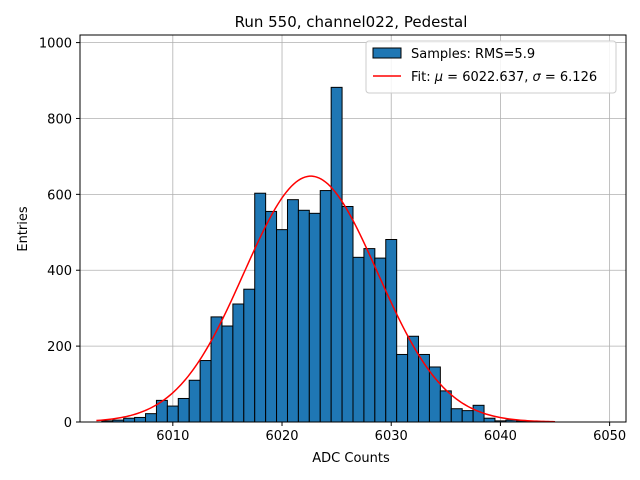 The image size is (640, 480). Describe the element at coordinates (500, 436) in the screenshot. I see `x-tick-label: 6040` at that location.